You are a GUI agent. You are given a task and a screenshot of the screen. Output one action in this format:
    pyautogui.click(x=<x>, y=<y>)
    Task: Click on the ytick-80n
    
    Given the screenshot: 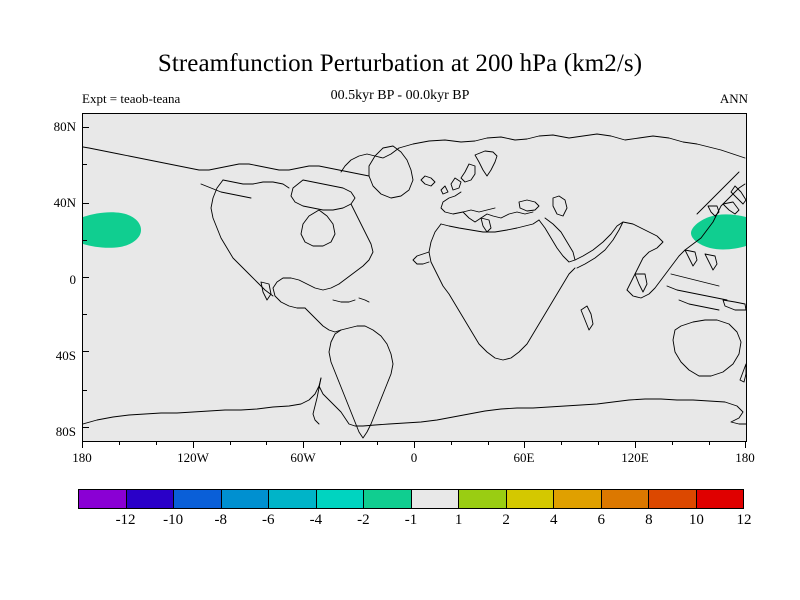 What is the action you would take?
    pyautogui.click(x=85, y=127)
    